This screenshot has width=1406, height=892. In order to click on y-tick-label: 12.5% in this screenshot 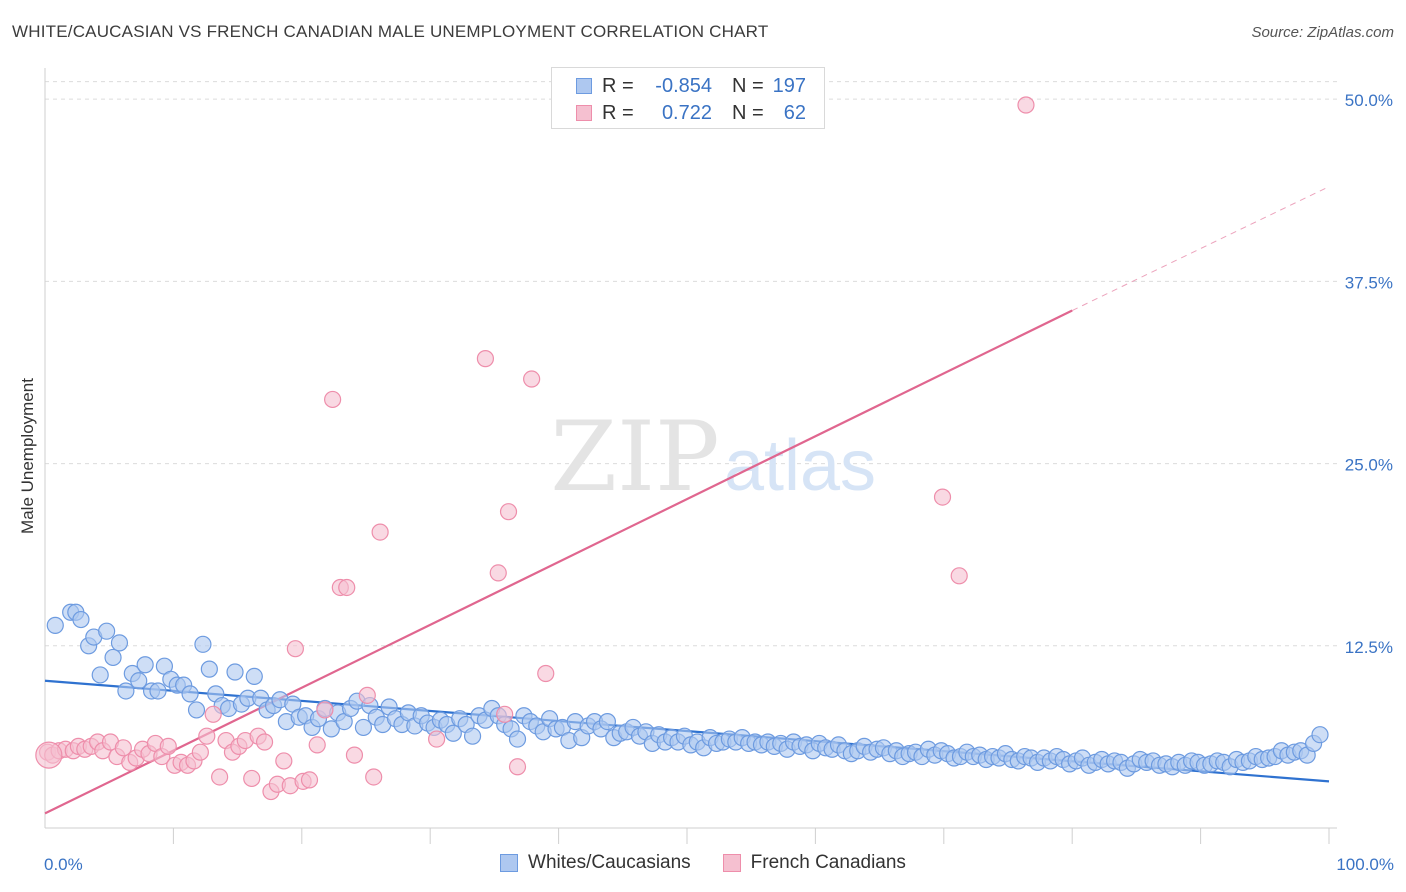, I will do `click(1369, 647)`.